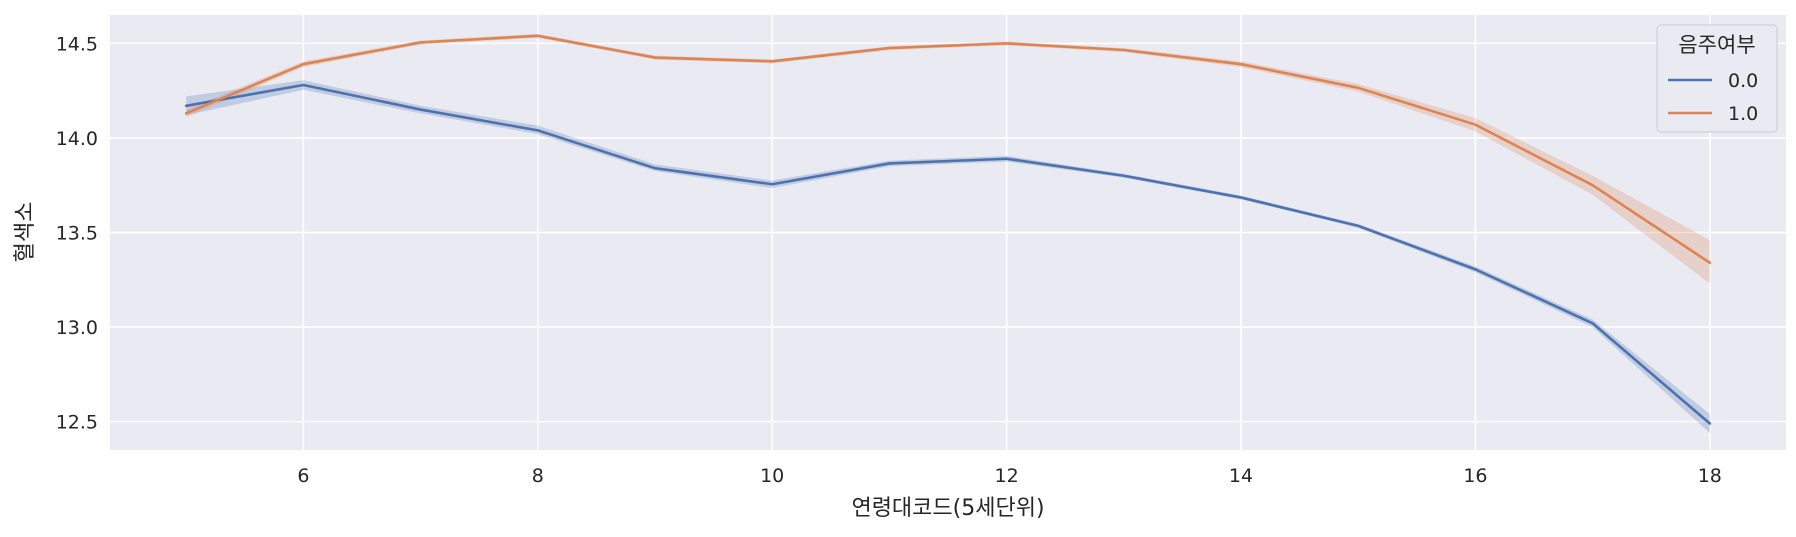  I want to click on x-axis-label: 연령대코드(5세단위), so click(947, 508).